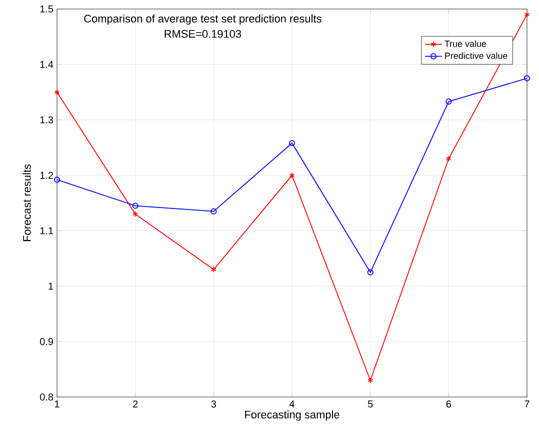  Describe the element at coordinates (476, 55) in the screenshot. I see `legend-label: Predictive value` at that location.